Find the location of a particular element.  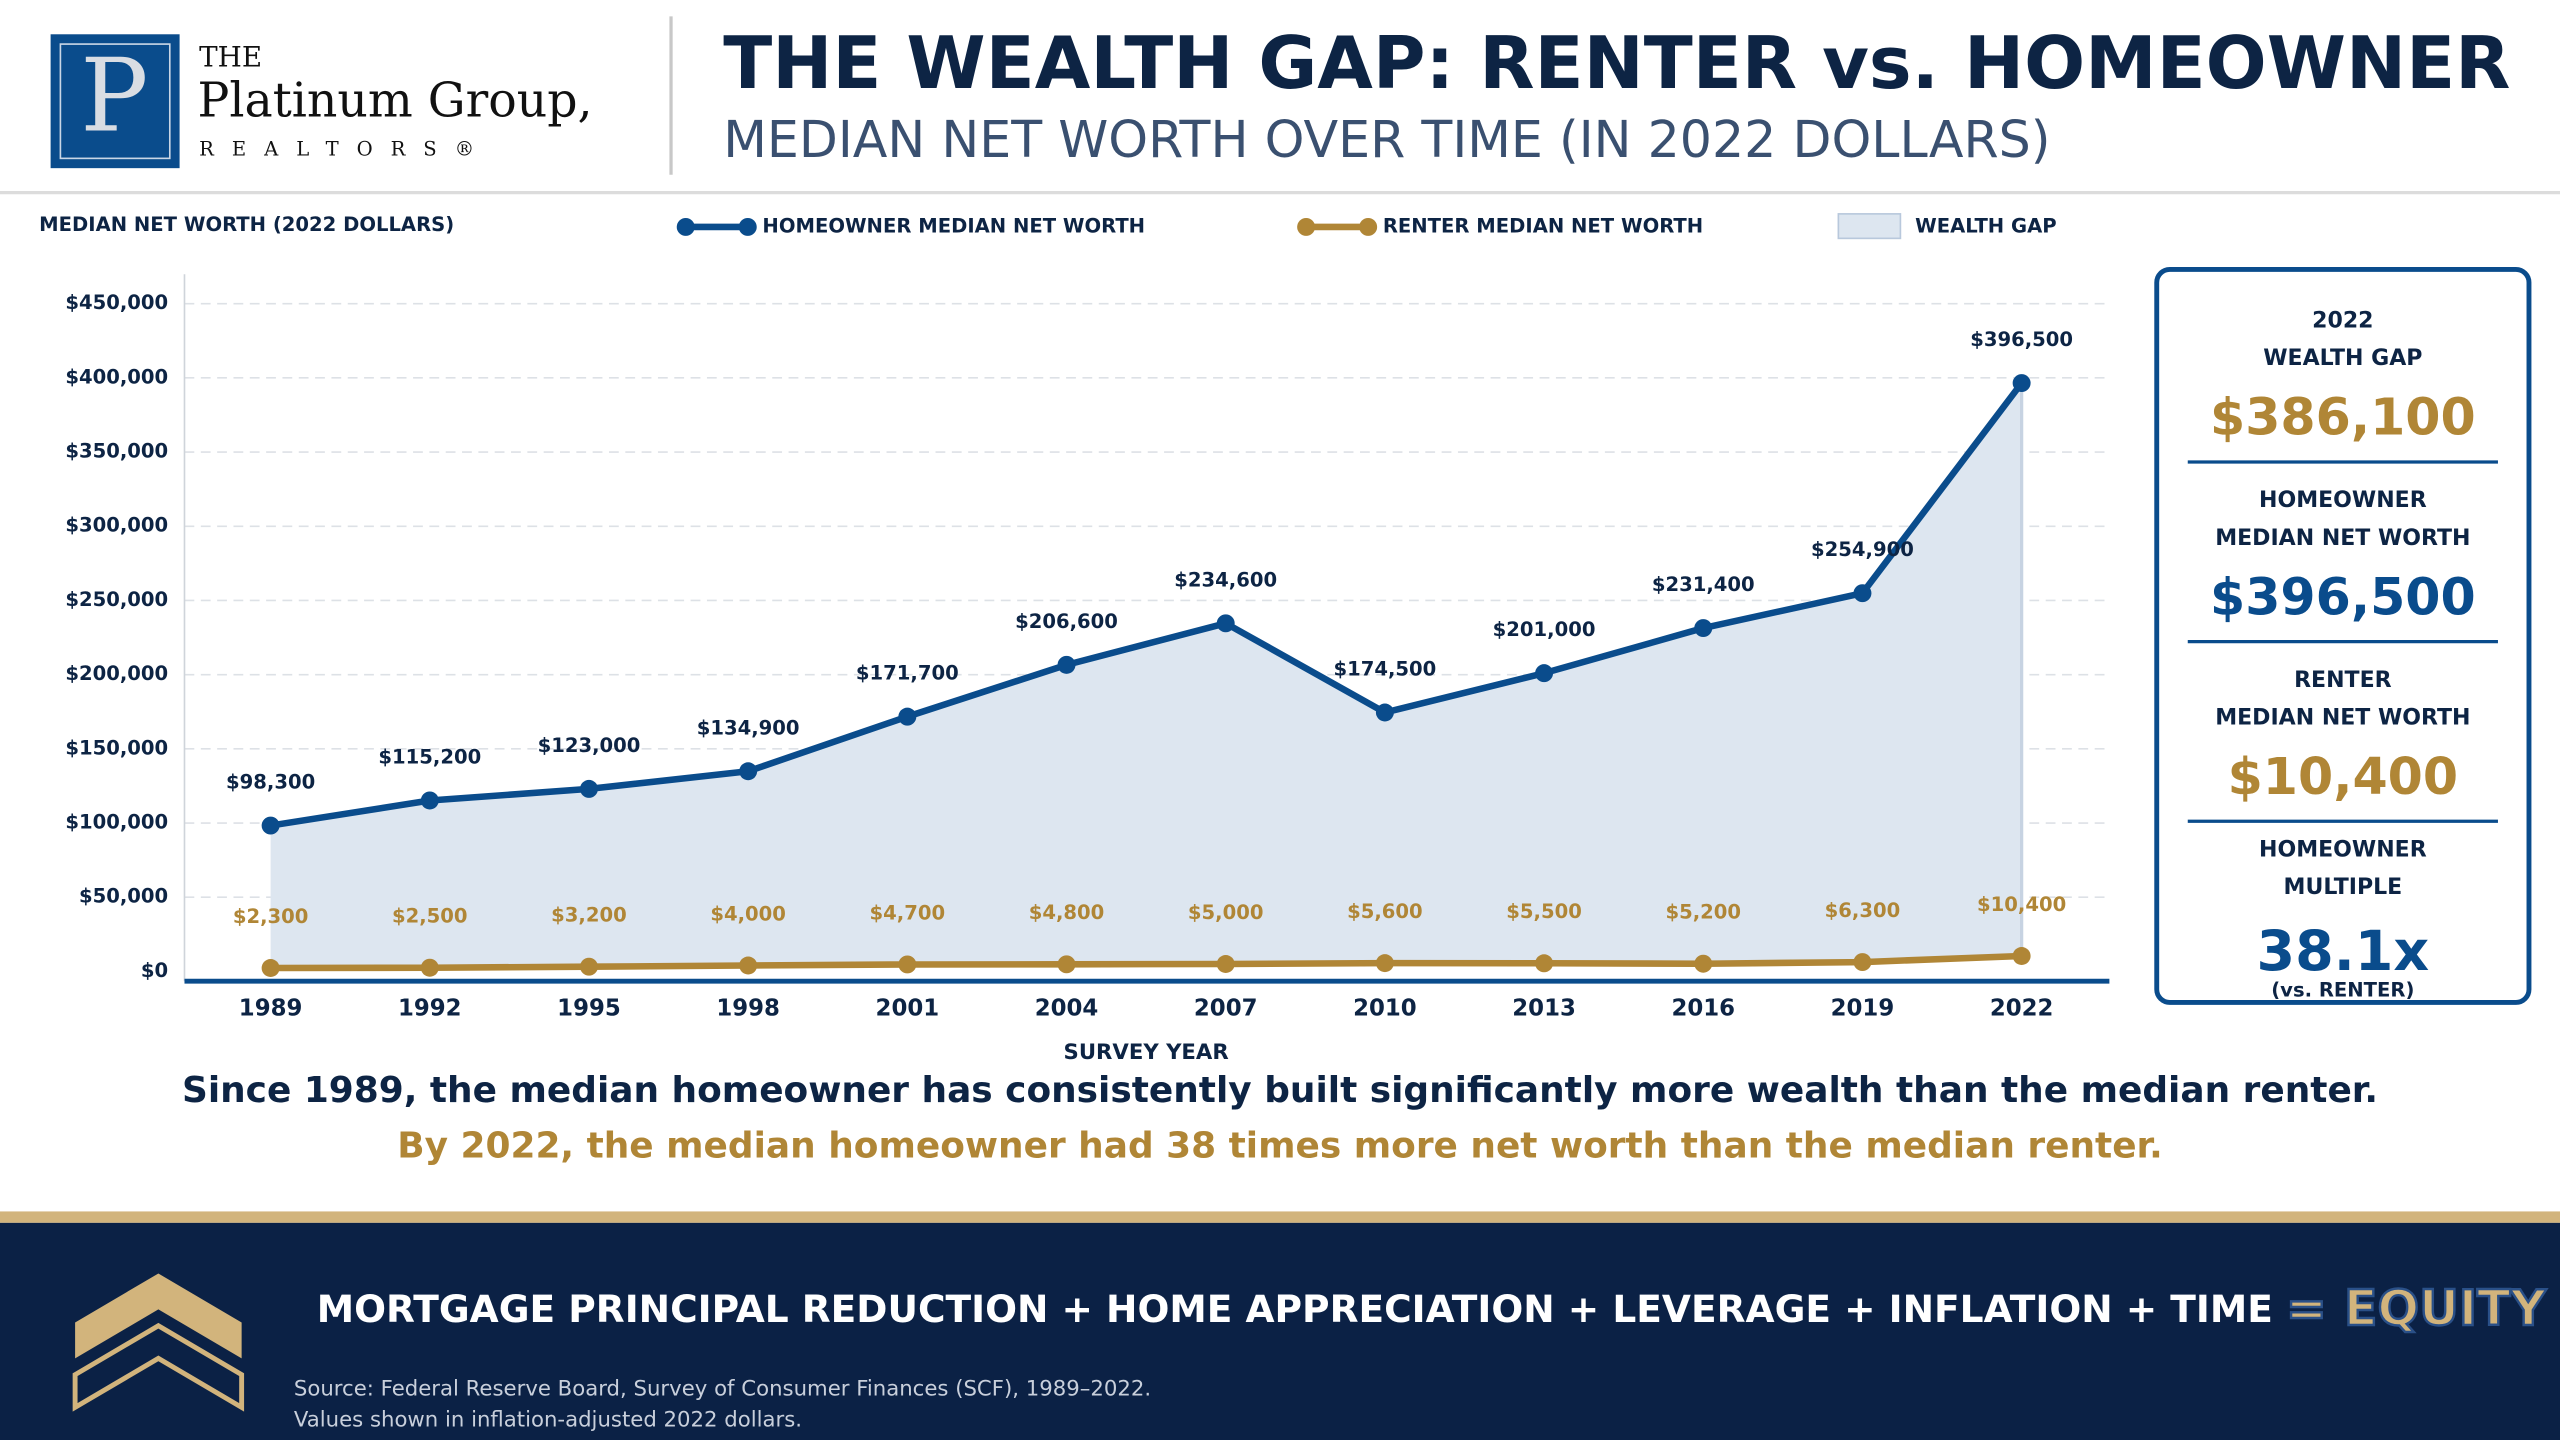

summary-value: $386,100 is located at coordinates (2343, 417).